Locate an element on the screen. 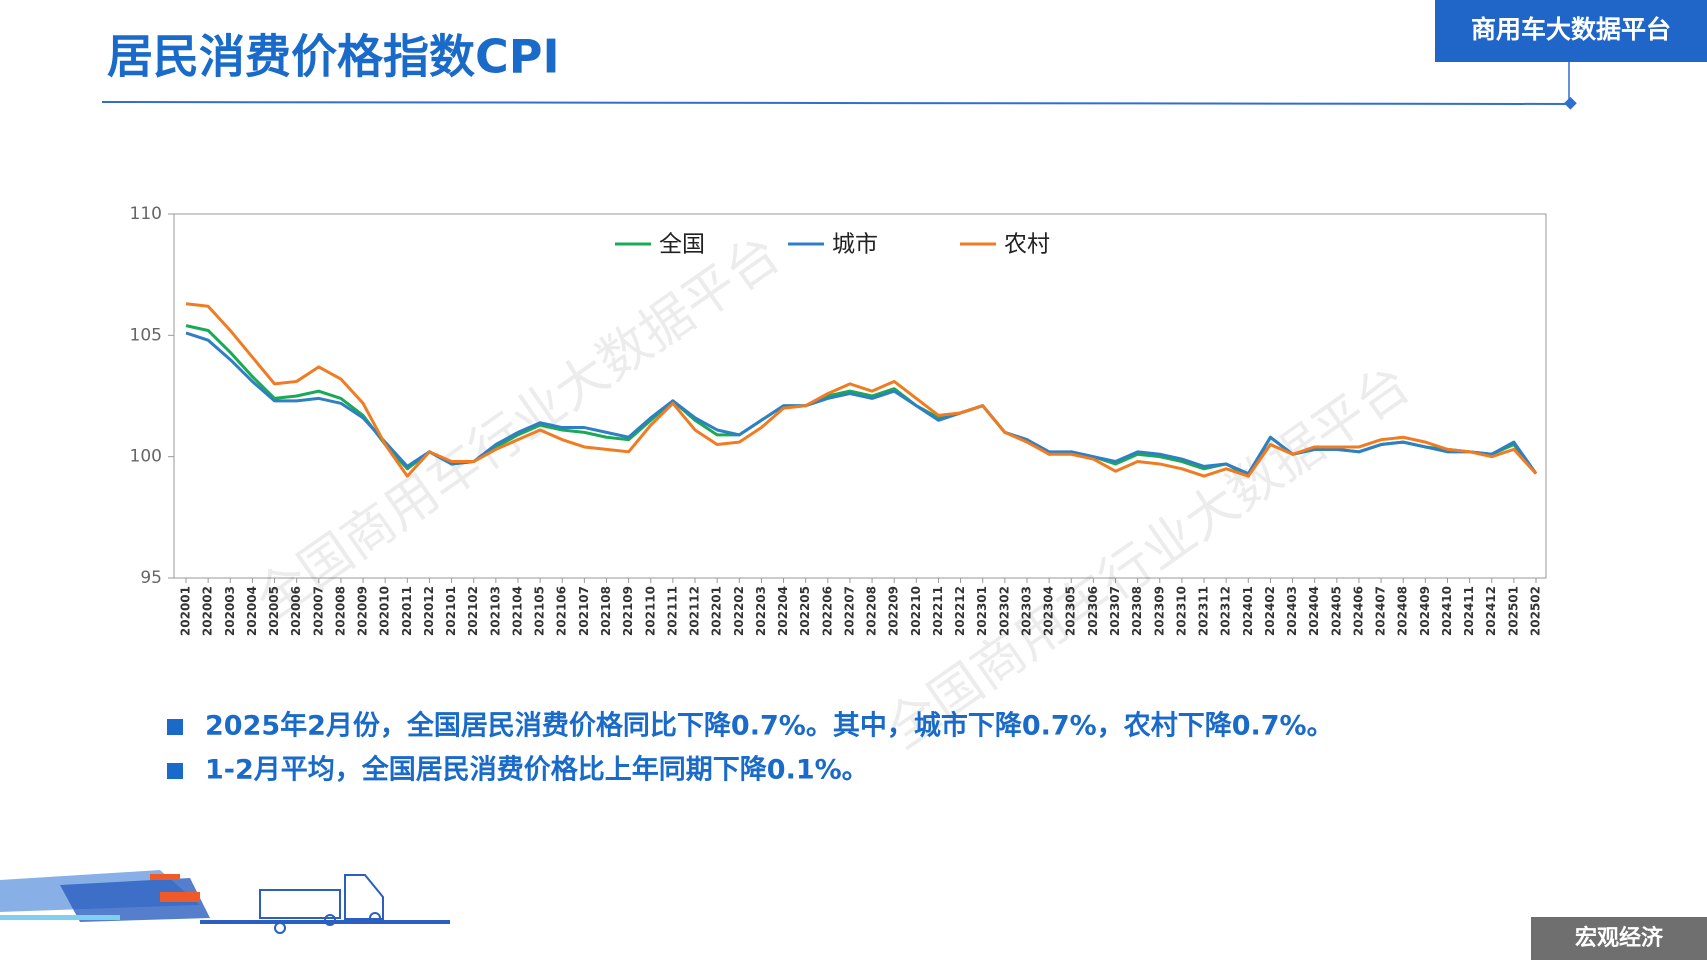  x-tick-label: 202310 is located at coordinates (1181, 611).